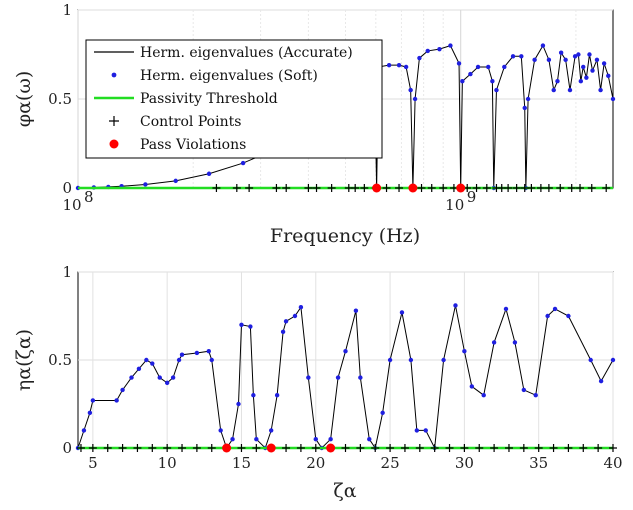 The width and height of the screenshot is (633, 510). I want to click on legend-entry-soft: Herm. eigenvalues (Soft), so click(214, 76).